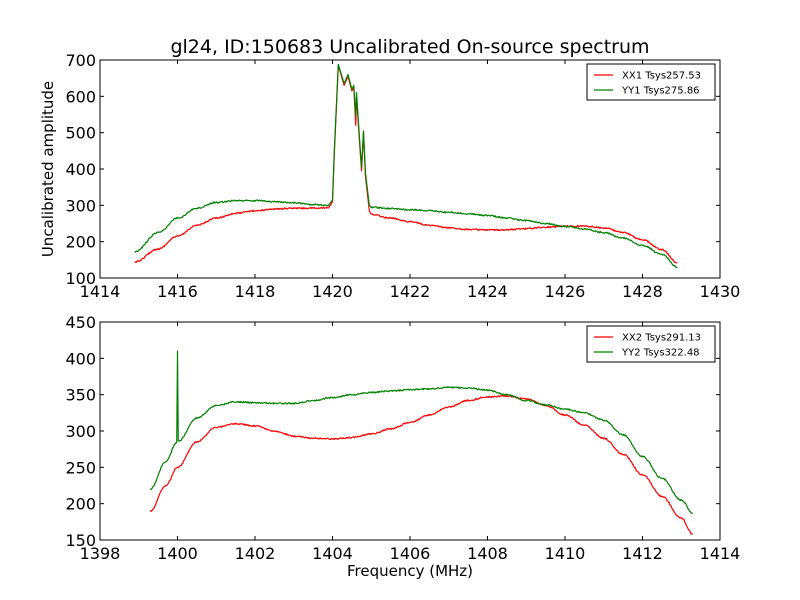  What do you see at coordinates (565, 553) in the screenshot?
I see `bottom-x-tick-label: 1410` at bounding box center [565, 553].